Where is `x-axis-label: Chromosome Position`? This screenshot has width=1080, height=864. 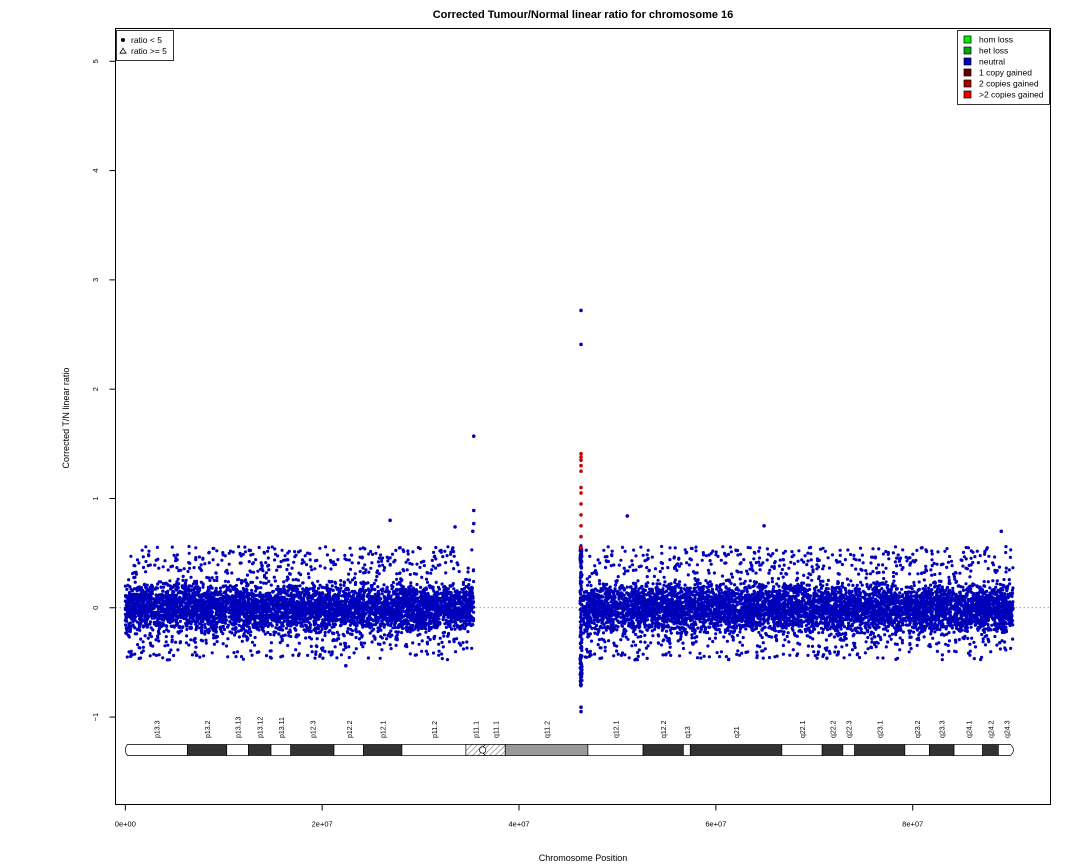
x-axis-label: Chromosome Position is located at coordinates (583, 858).